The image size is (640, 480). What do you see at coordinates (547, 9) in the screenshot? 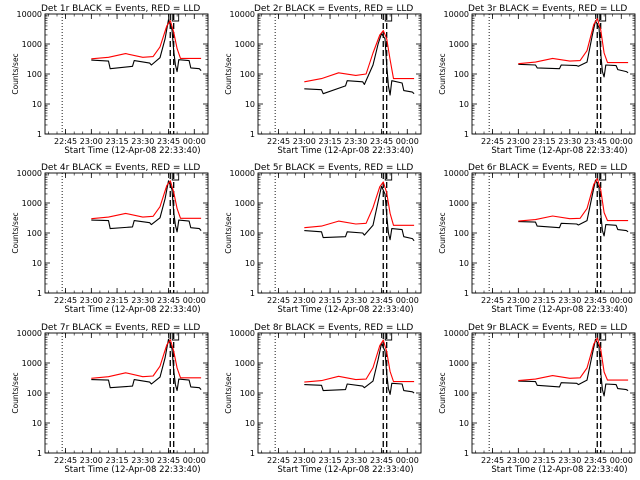
I see `panel-title: Det 3r BLACK = Events, RED = LLD` at bounding box center [547, 9].